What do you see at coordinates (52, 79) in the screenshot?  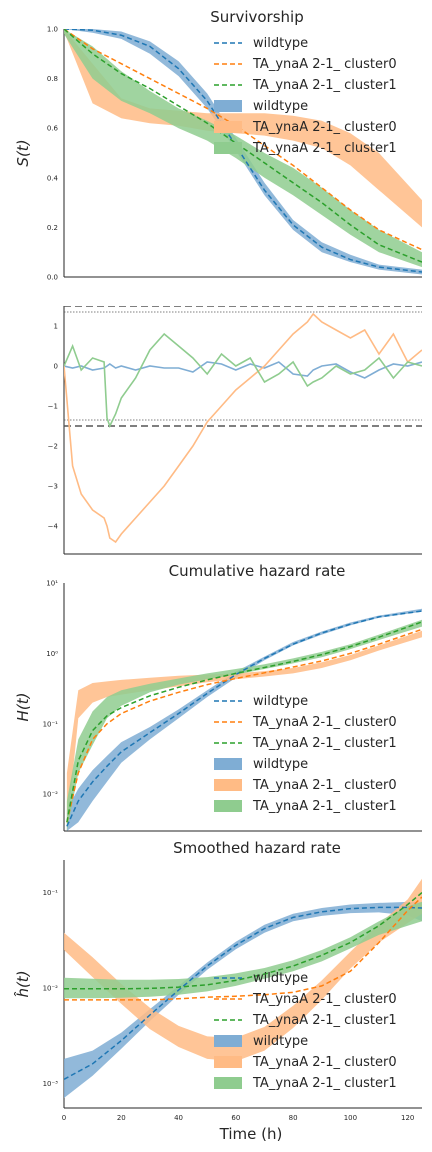 I see `y-tick-label: 0.8` at bounding box center [52, 79].